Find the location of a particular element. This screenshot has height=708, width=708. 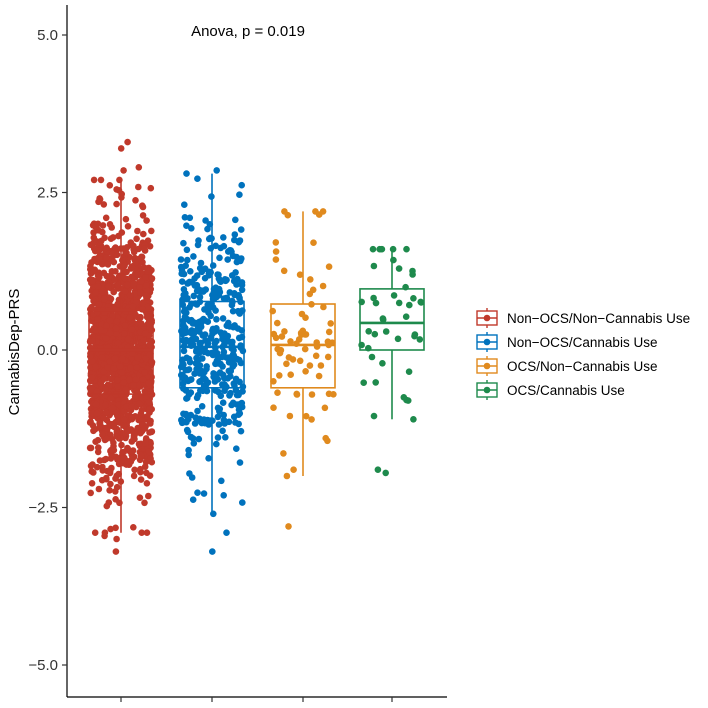

legend-item: Non−OCS/Non−Cannabis Use is located at coordinates (583, 318).